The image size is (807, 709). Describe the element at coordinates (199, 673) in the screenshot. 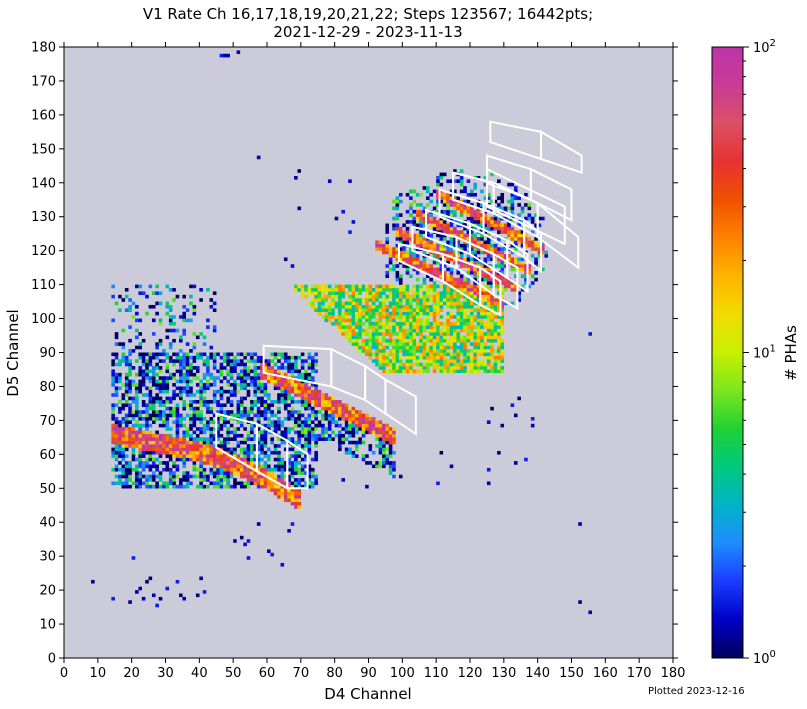

I see `x-tick-label: 40` at that location.